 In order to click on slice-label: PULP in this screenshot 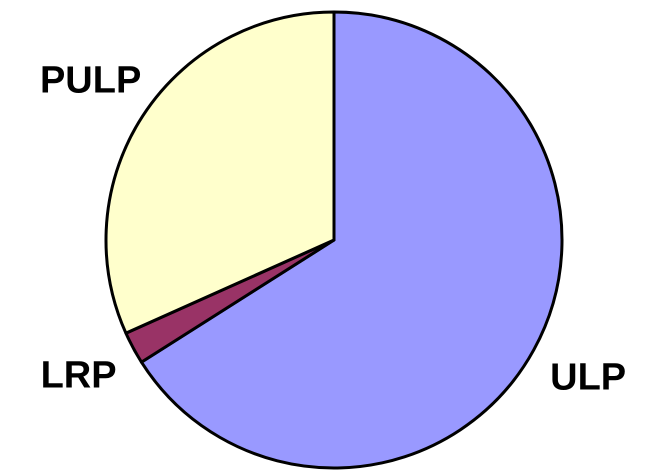, I will do `click(90, 80)`.